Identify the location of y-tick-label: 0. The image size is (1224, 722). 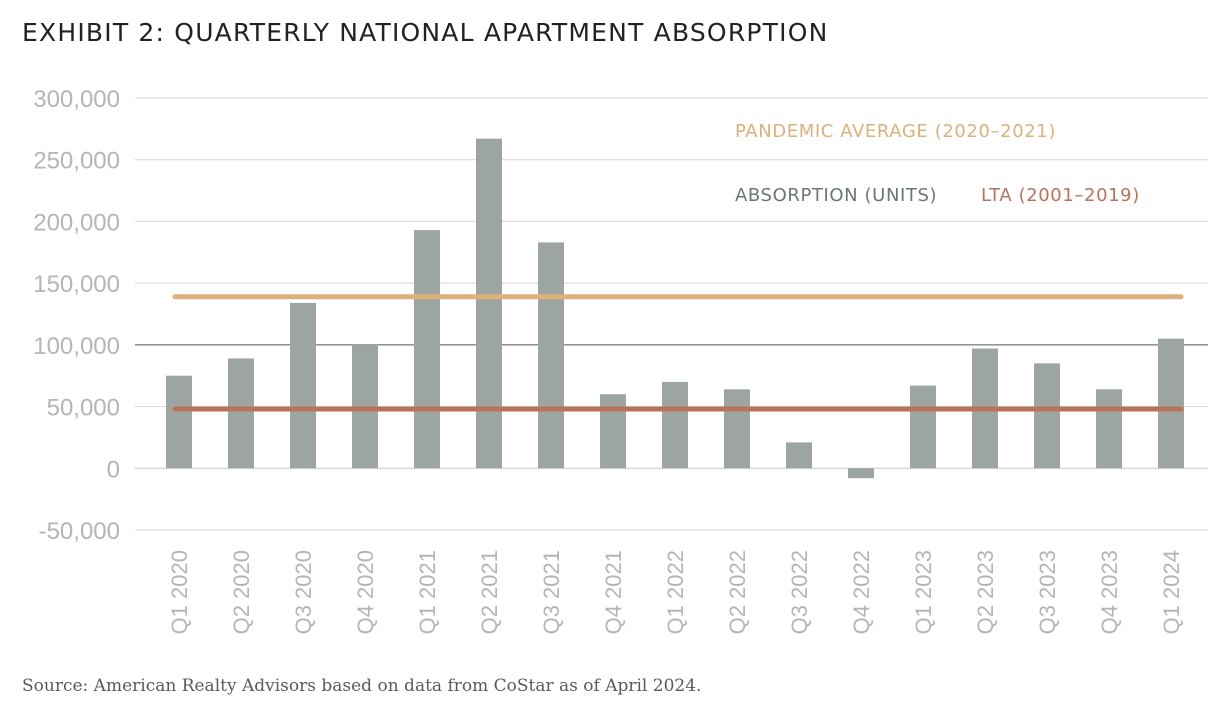
(113, 469).